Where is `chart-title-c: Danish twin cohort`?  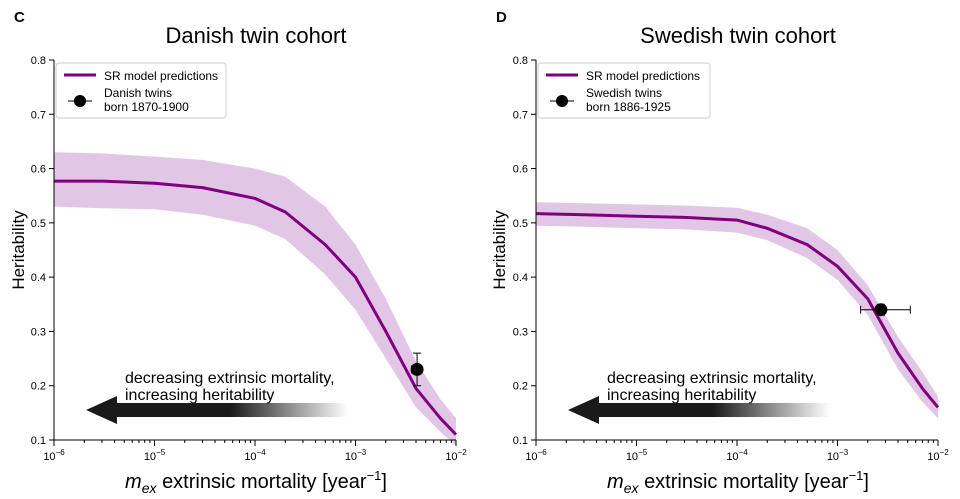
chart-title-c: Danish twin cohort is located at coordinates (256, 35).